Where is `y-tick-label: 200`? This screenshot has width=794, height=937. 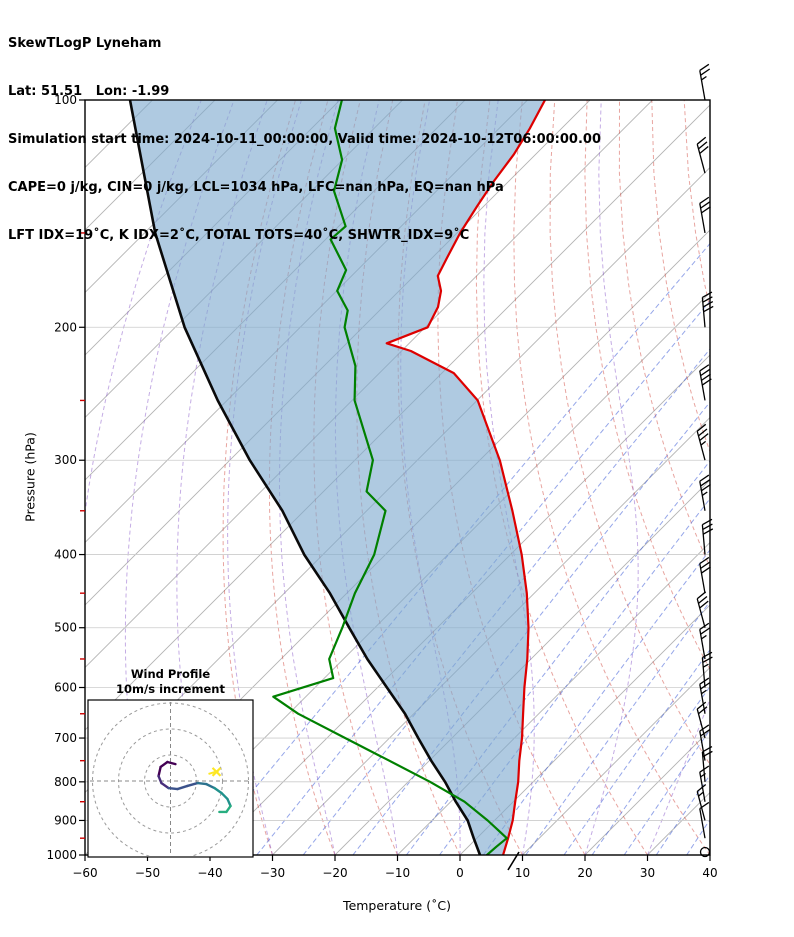 y-tick-label: 200 is located at coordinates (65, 327).